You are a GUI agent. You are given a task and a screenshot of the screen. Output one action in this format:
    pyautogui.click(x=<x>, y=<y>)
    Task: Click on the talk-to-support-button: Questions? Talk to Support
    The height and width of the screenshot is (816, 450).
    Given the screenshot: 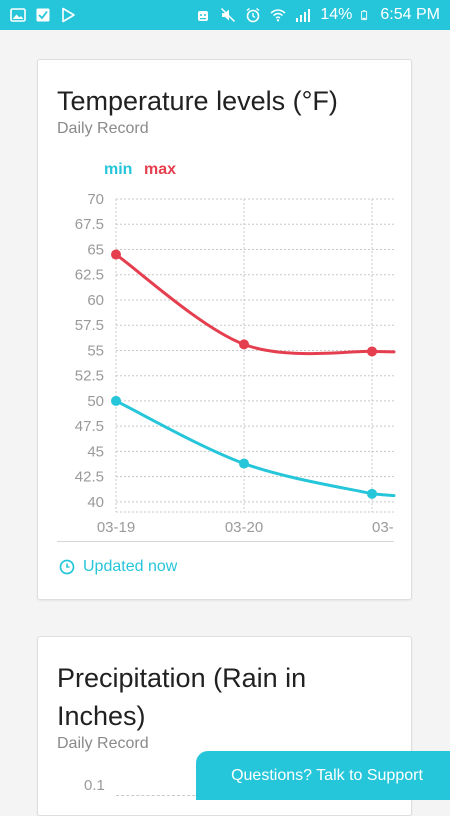 What is the action you would take?
    pyautogui.click(x=323, y=775)
    